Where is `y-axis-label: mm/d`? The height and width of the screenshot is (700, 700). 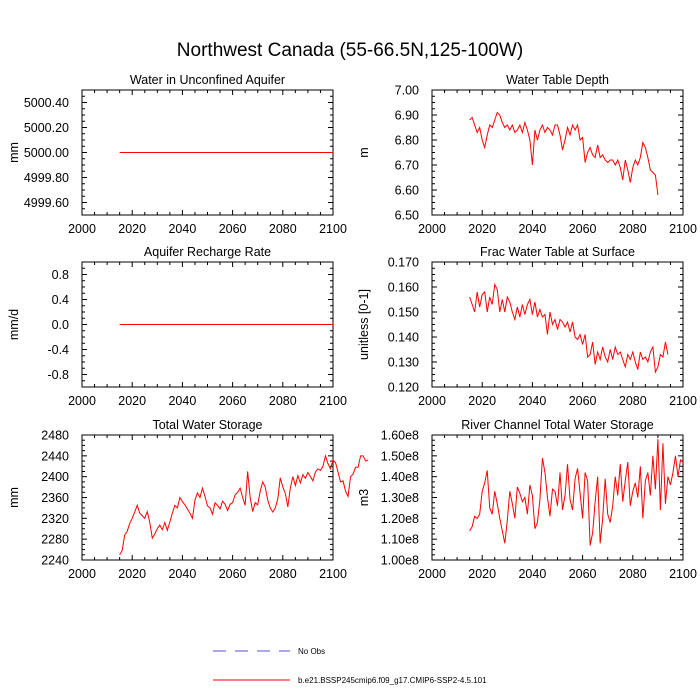 y-axis-label: mm/d is located at coordinates (14, 324).